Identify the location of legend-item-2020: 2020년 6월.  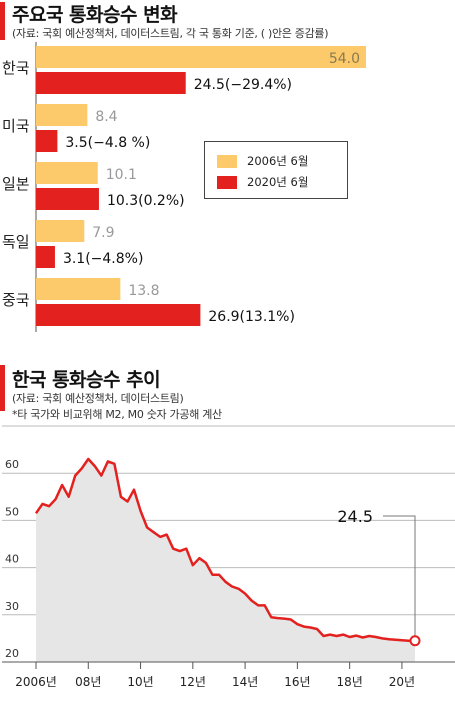
(262, 182).